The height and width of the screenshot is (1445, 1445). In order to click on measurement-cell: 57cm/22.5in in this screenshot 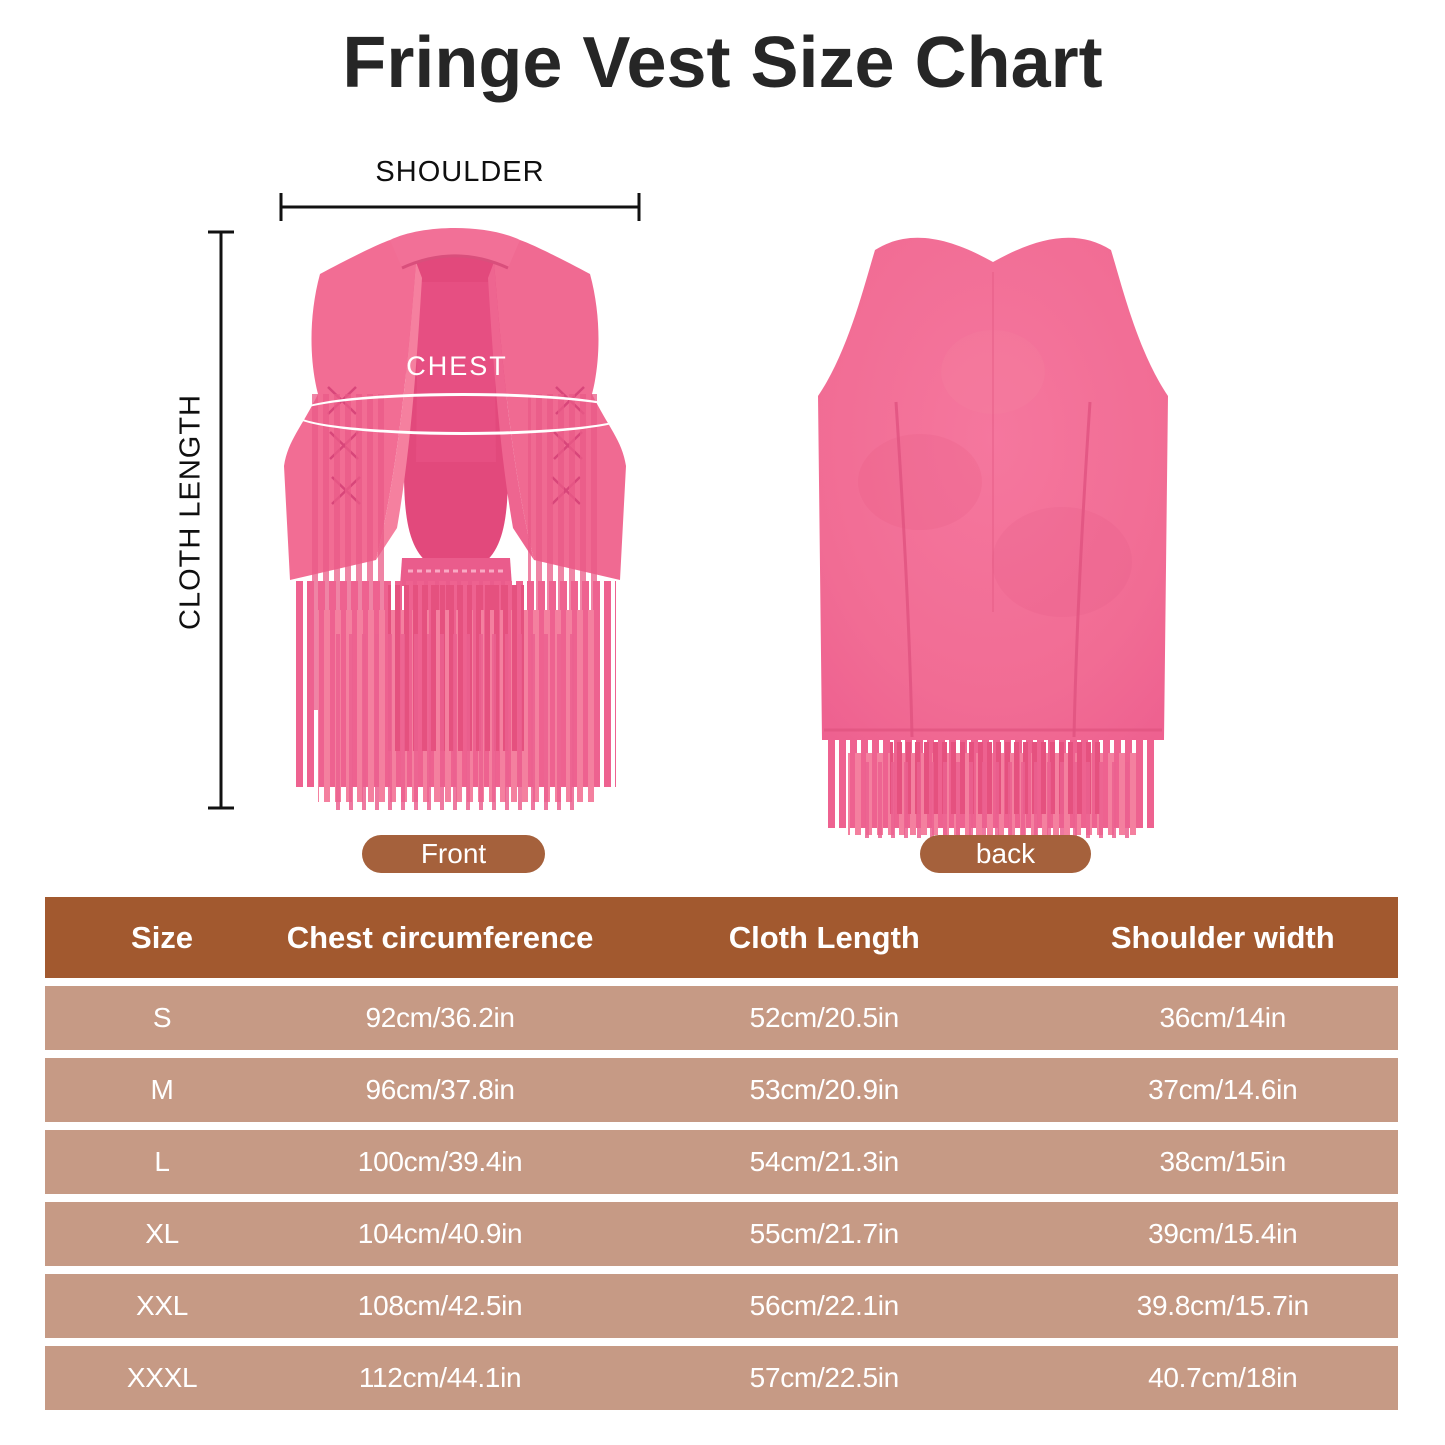, I will do `click(824, 1377)`.